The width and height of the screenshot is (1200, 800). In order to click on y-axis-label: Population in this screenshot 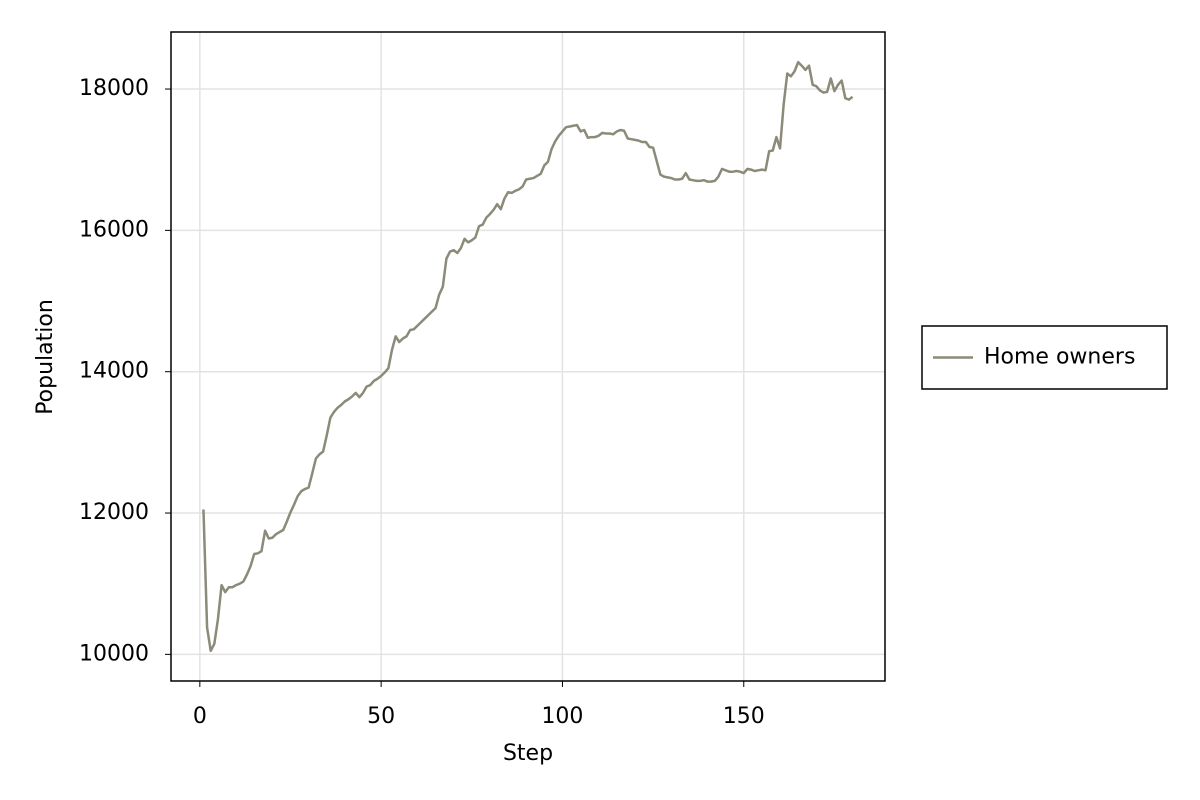, I will do `click(45, 357)`.